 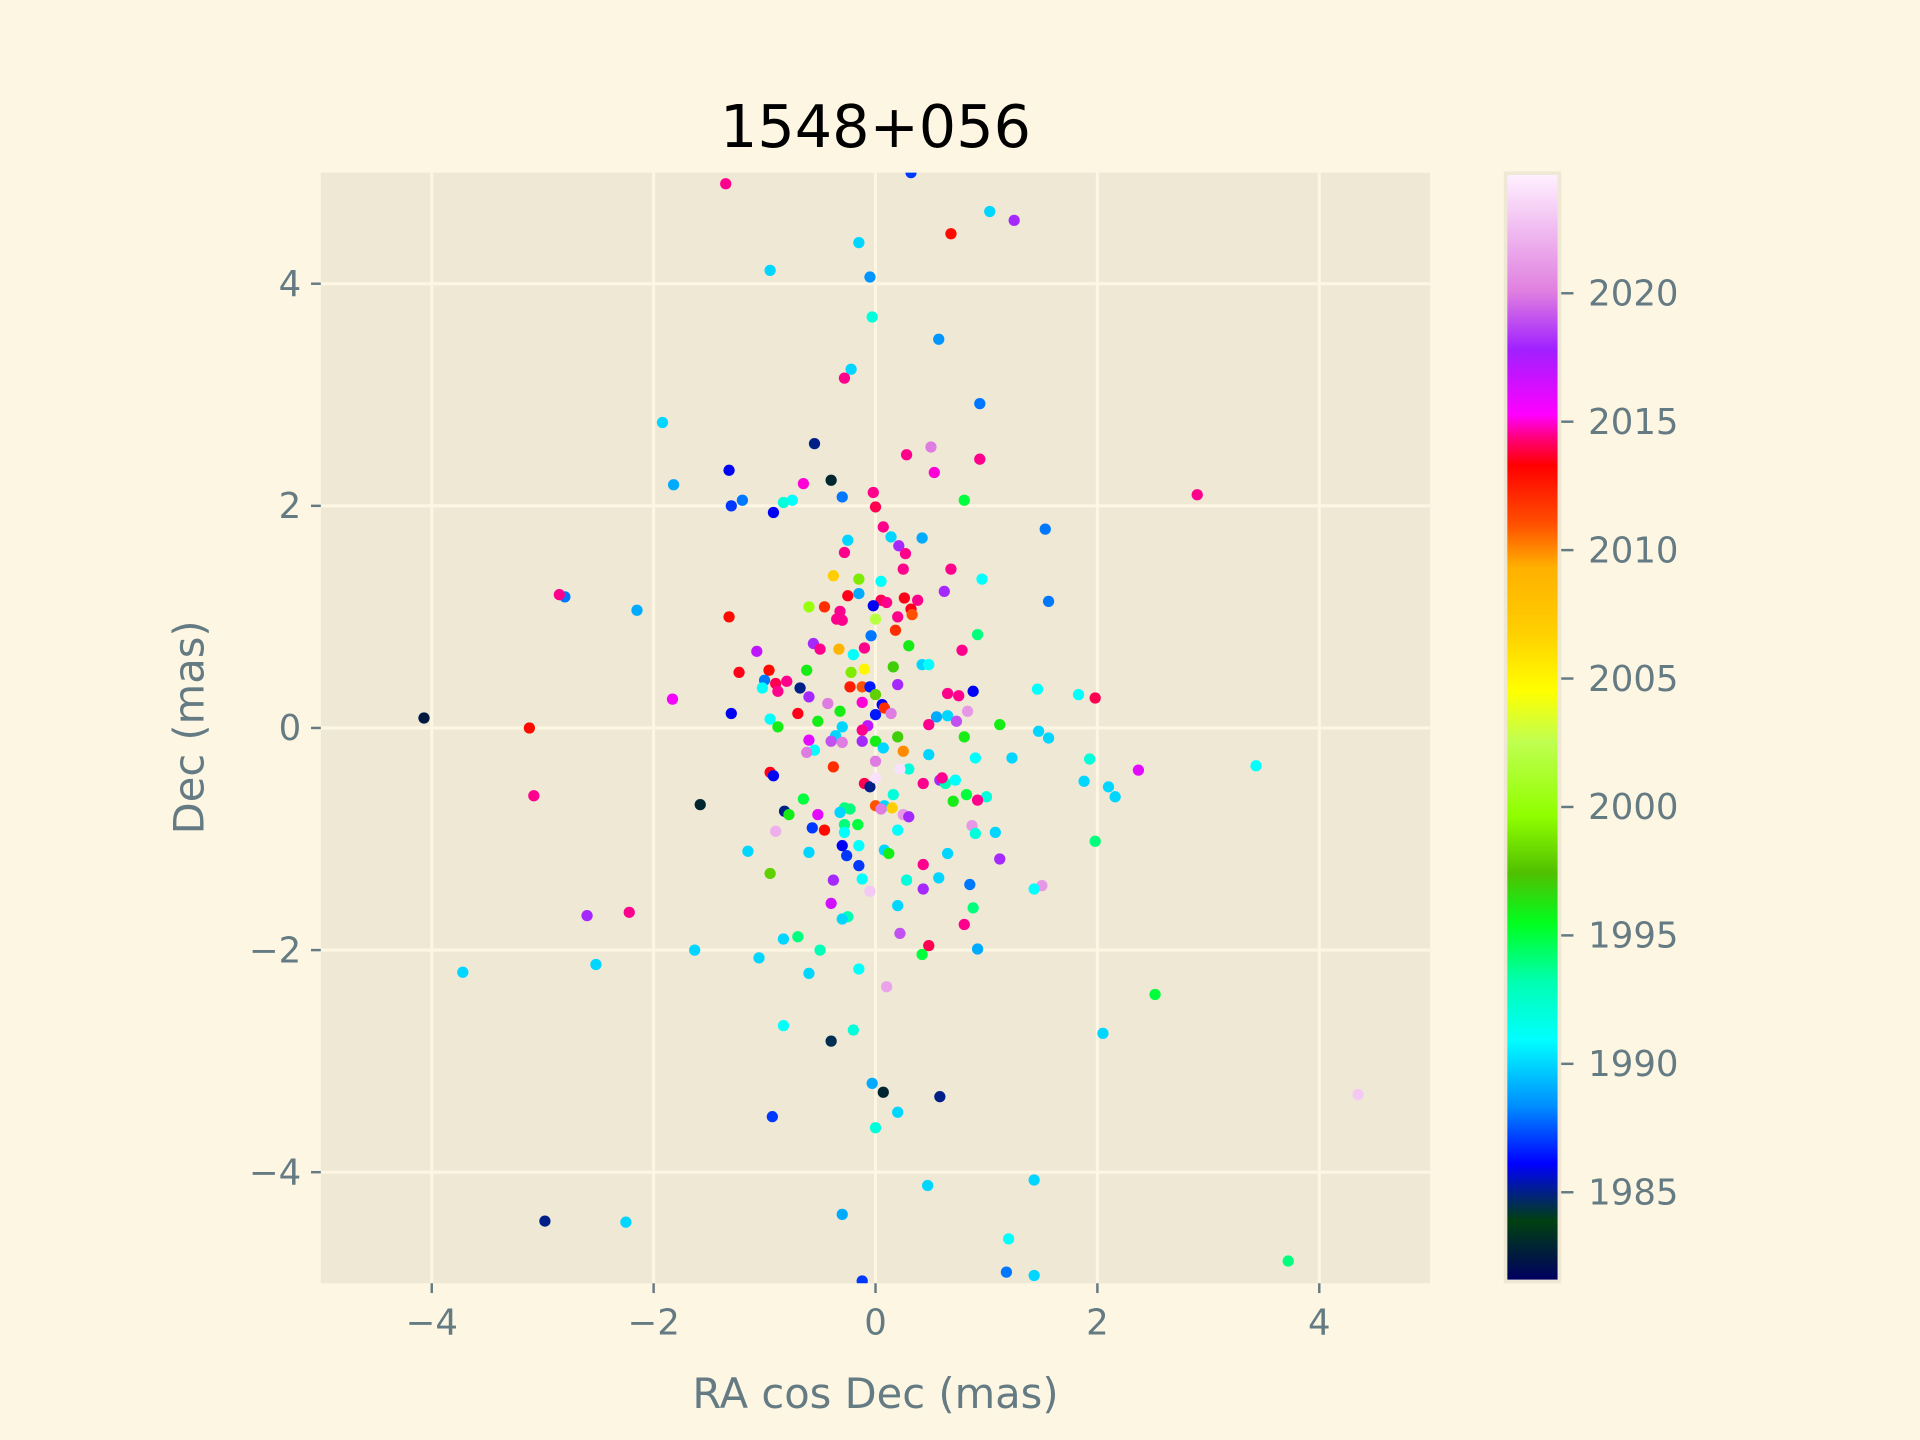 I want to click on x-tick-label: 0, so click(x=875, y=1323).